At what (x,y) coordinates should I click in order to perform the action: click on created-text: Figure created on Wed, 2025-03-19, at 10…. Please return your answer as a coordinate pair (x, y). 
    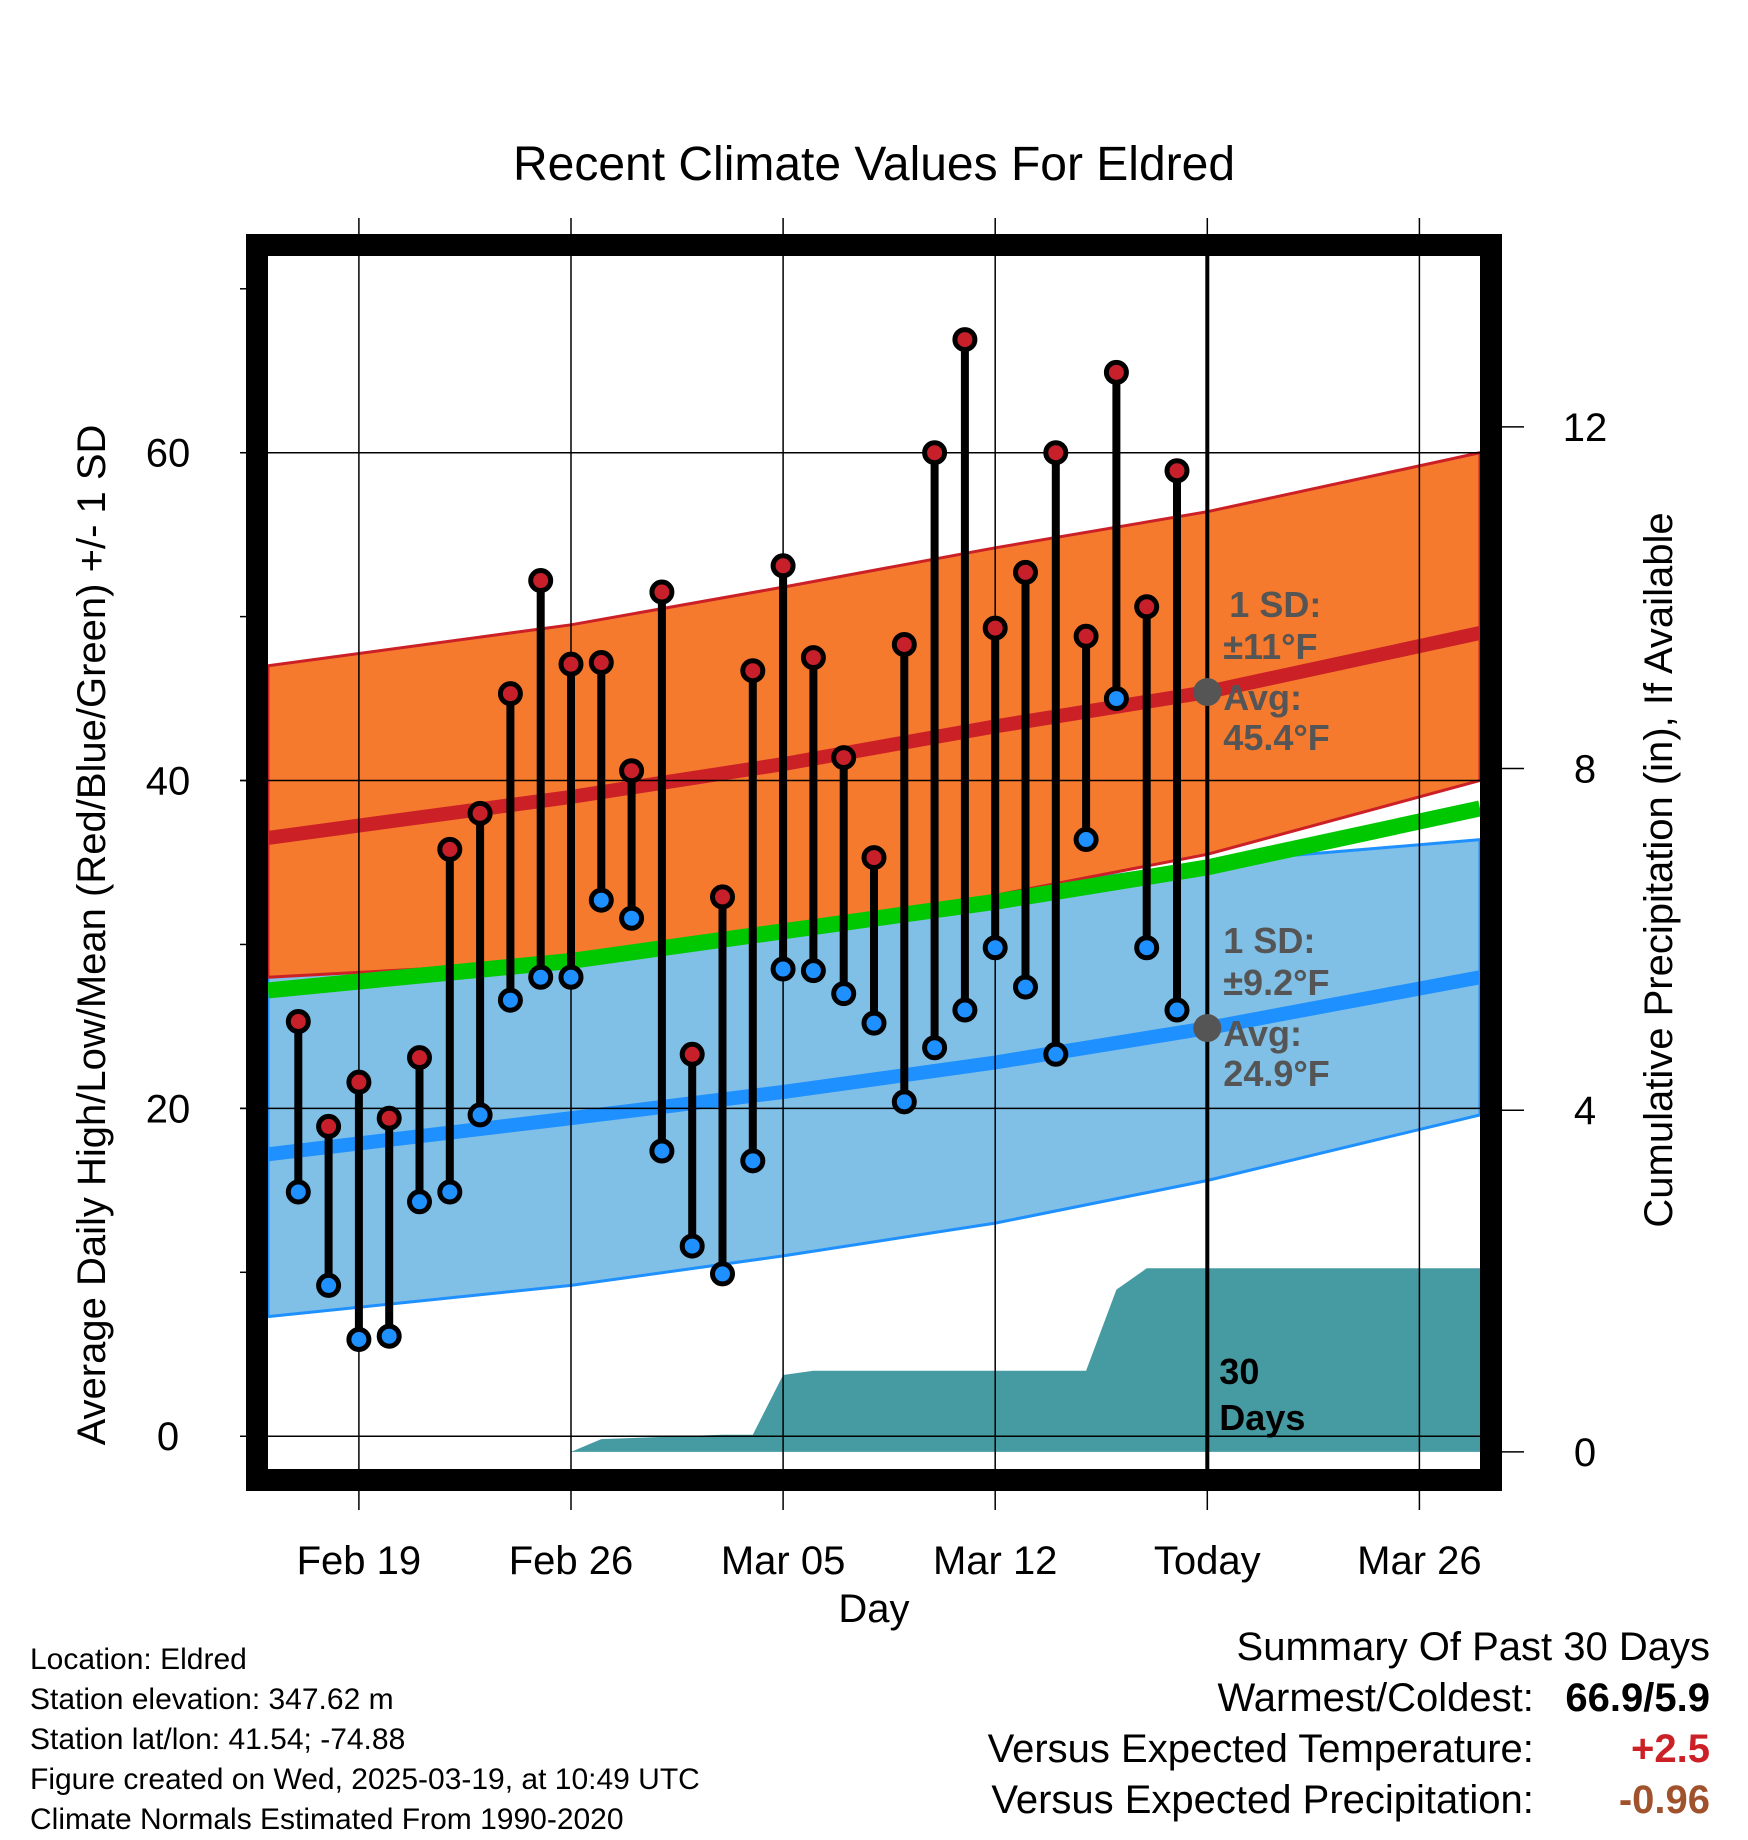
    Looking at the image, I should click on (365, 1779).